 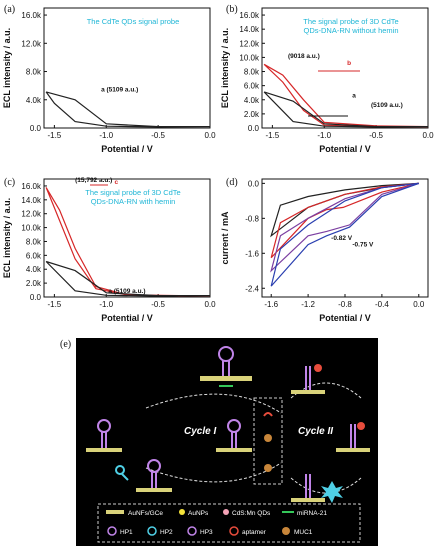 I want to click on electrode-top, so click(x=226, y=378).